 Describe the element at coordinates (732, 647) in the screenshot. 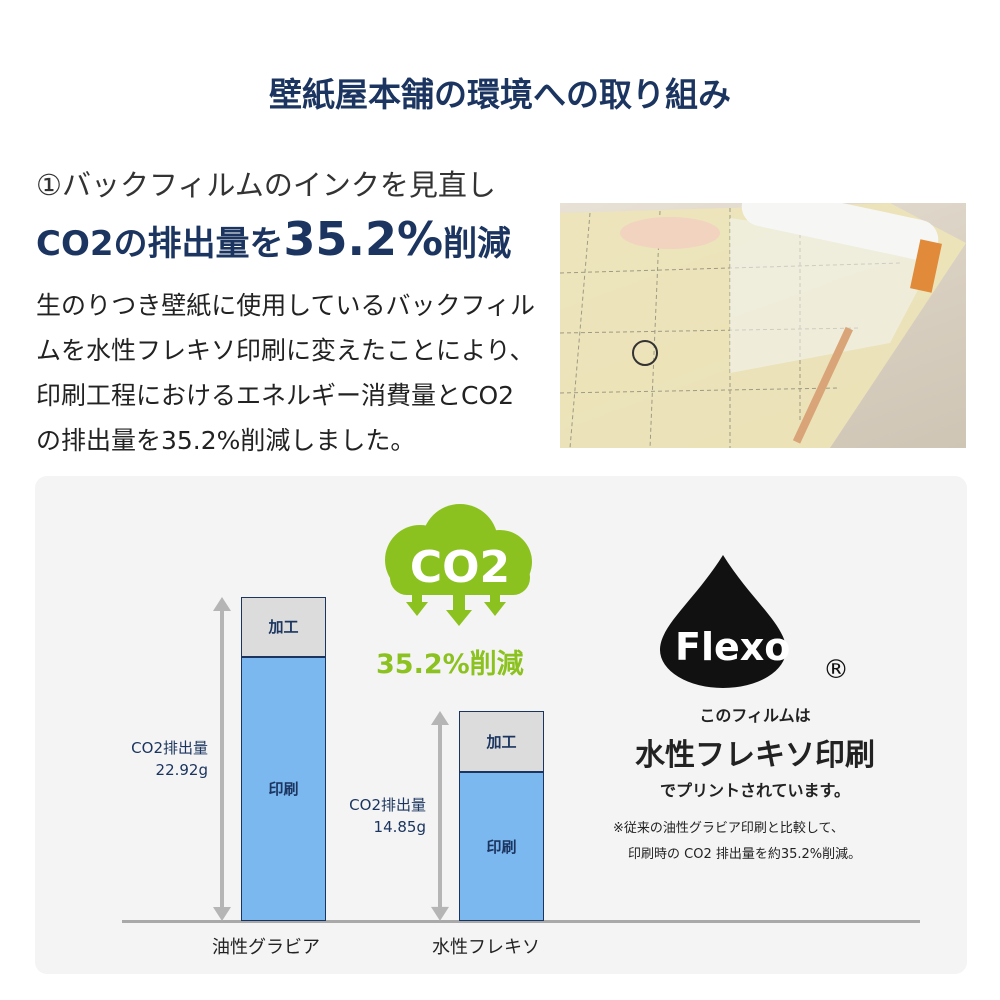

I see `flexo-logo-text: Flexo` at that location.